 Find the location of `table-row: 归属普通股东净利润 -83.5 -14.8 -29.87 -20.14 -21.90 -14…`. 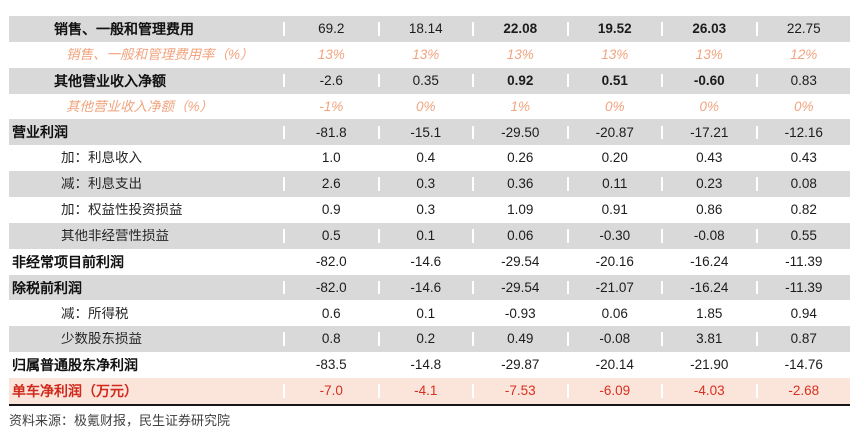

table-row: 归属普通股东净利润 -83.5 -14.8 -29.87 -20.14 -21.90 -14… is located at coordinates (430, 365).